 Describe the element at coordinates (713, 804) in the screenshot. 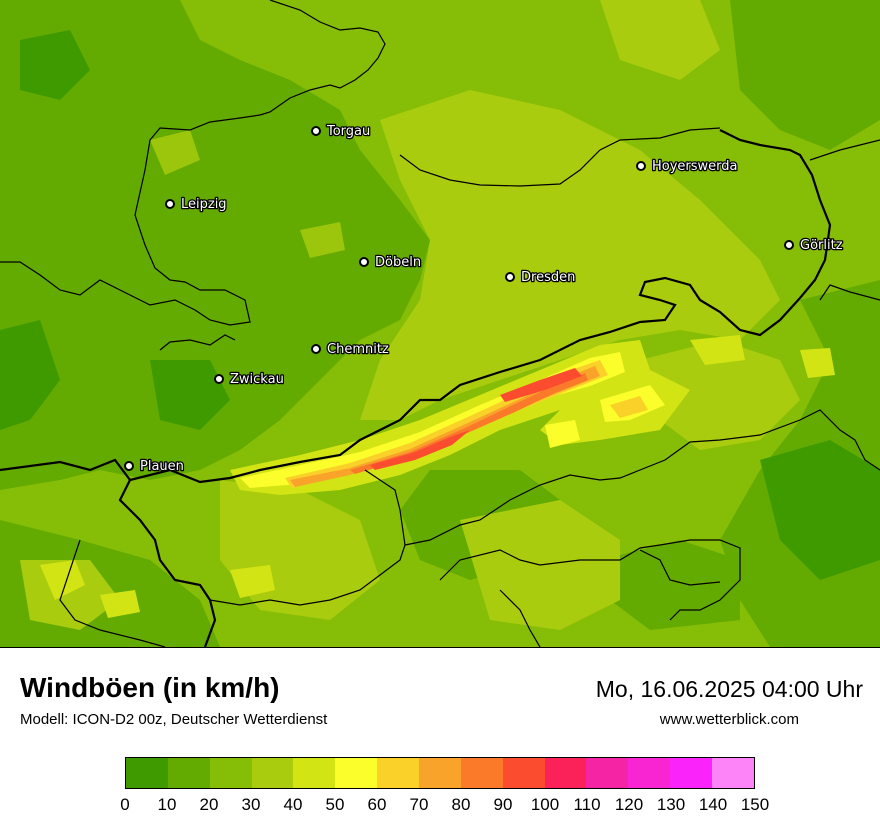

I see `legend-tick-label: 140` at that location.